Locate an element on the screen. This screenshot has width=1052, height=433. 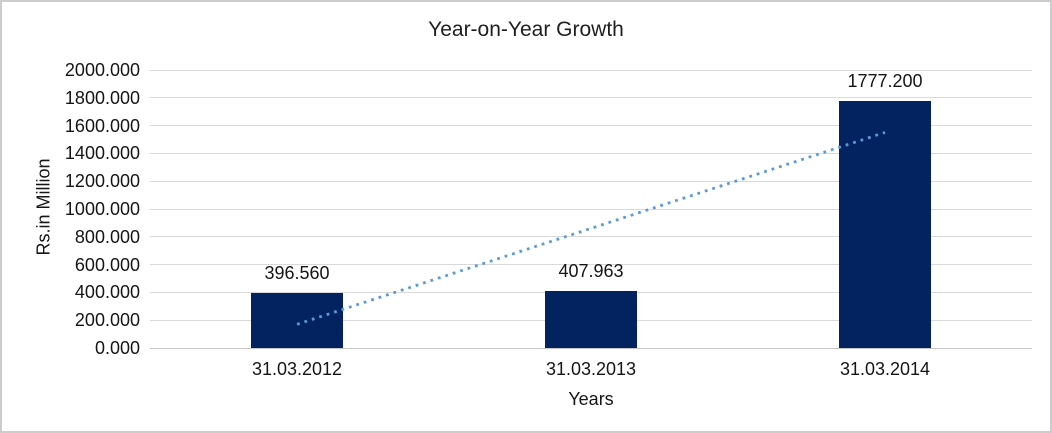
x-axis-tick-label: 31.03.2014 is located at coordinates (885, 369).